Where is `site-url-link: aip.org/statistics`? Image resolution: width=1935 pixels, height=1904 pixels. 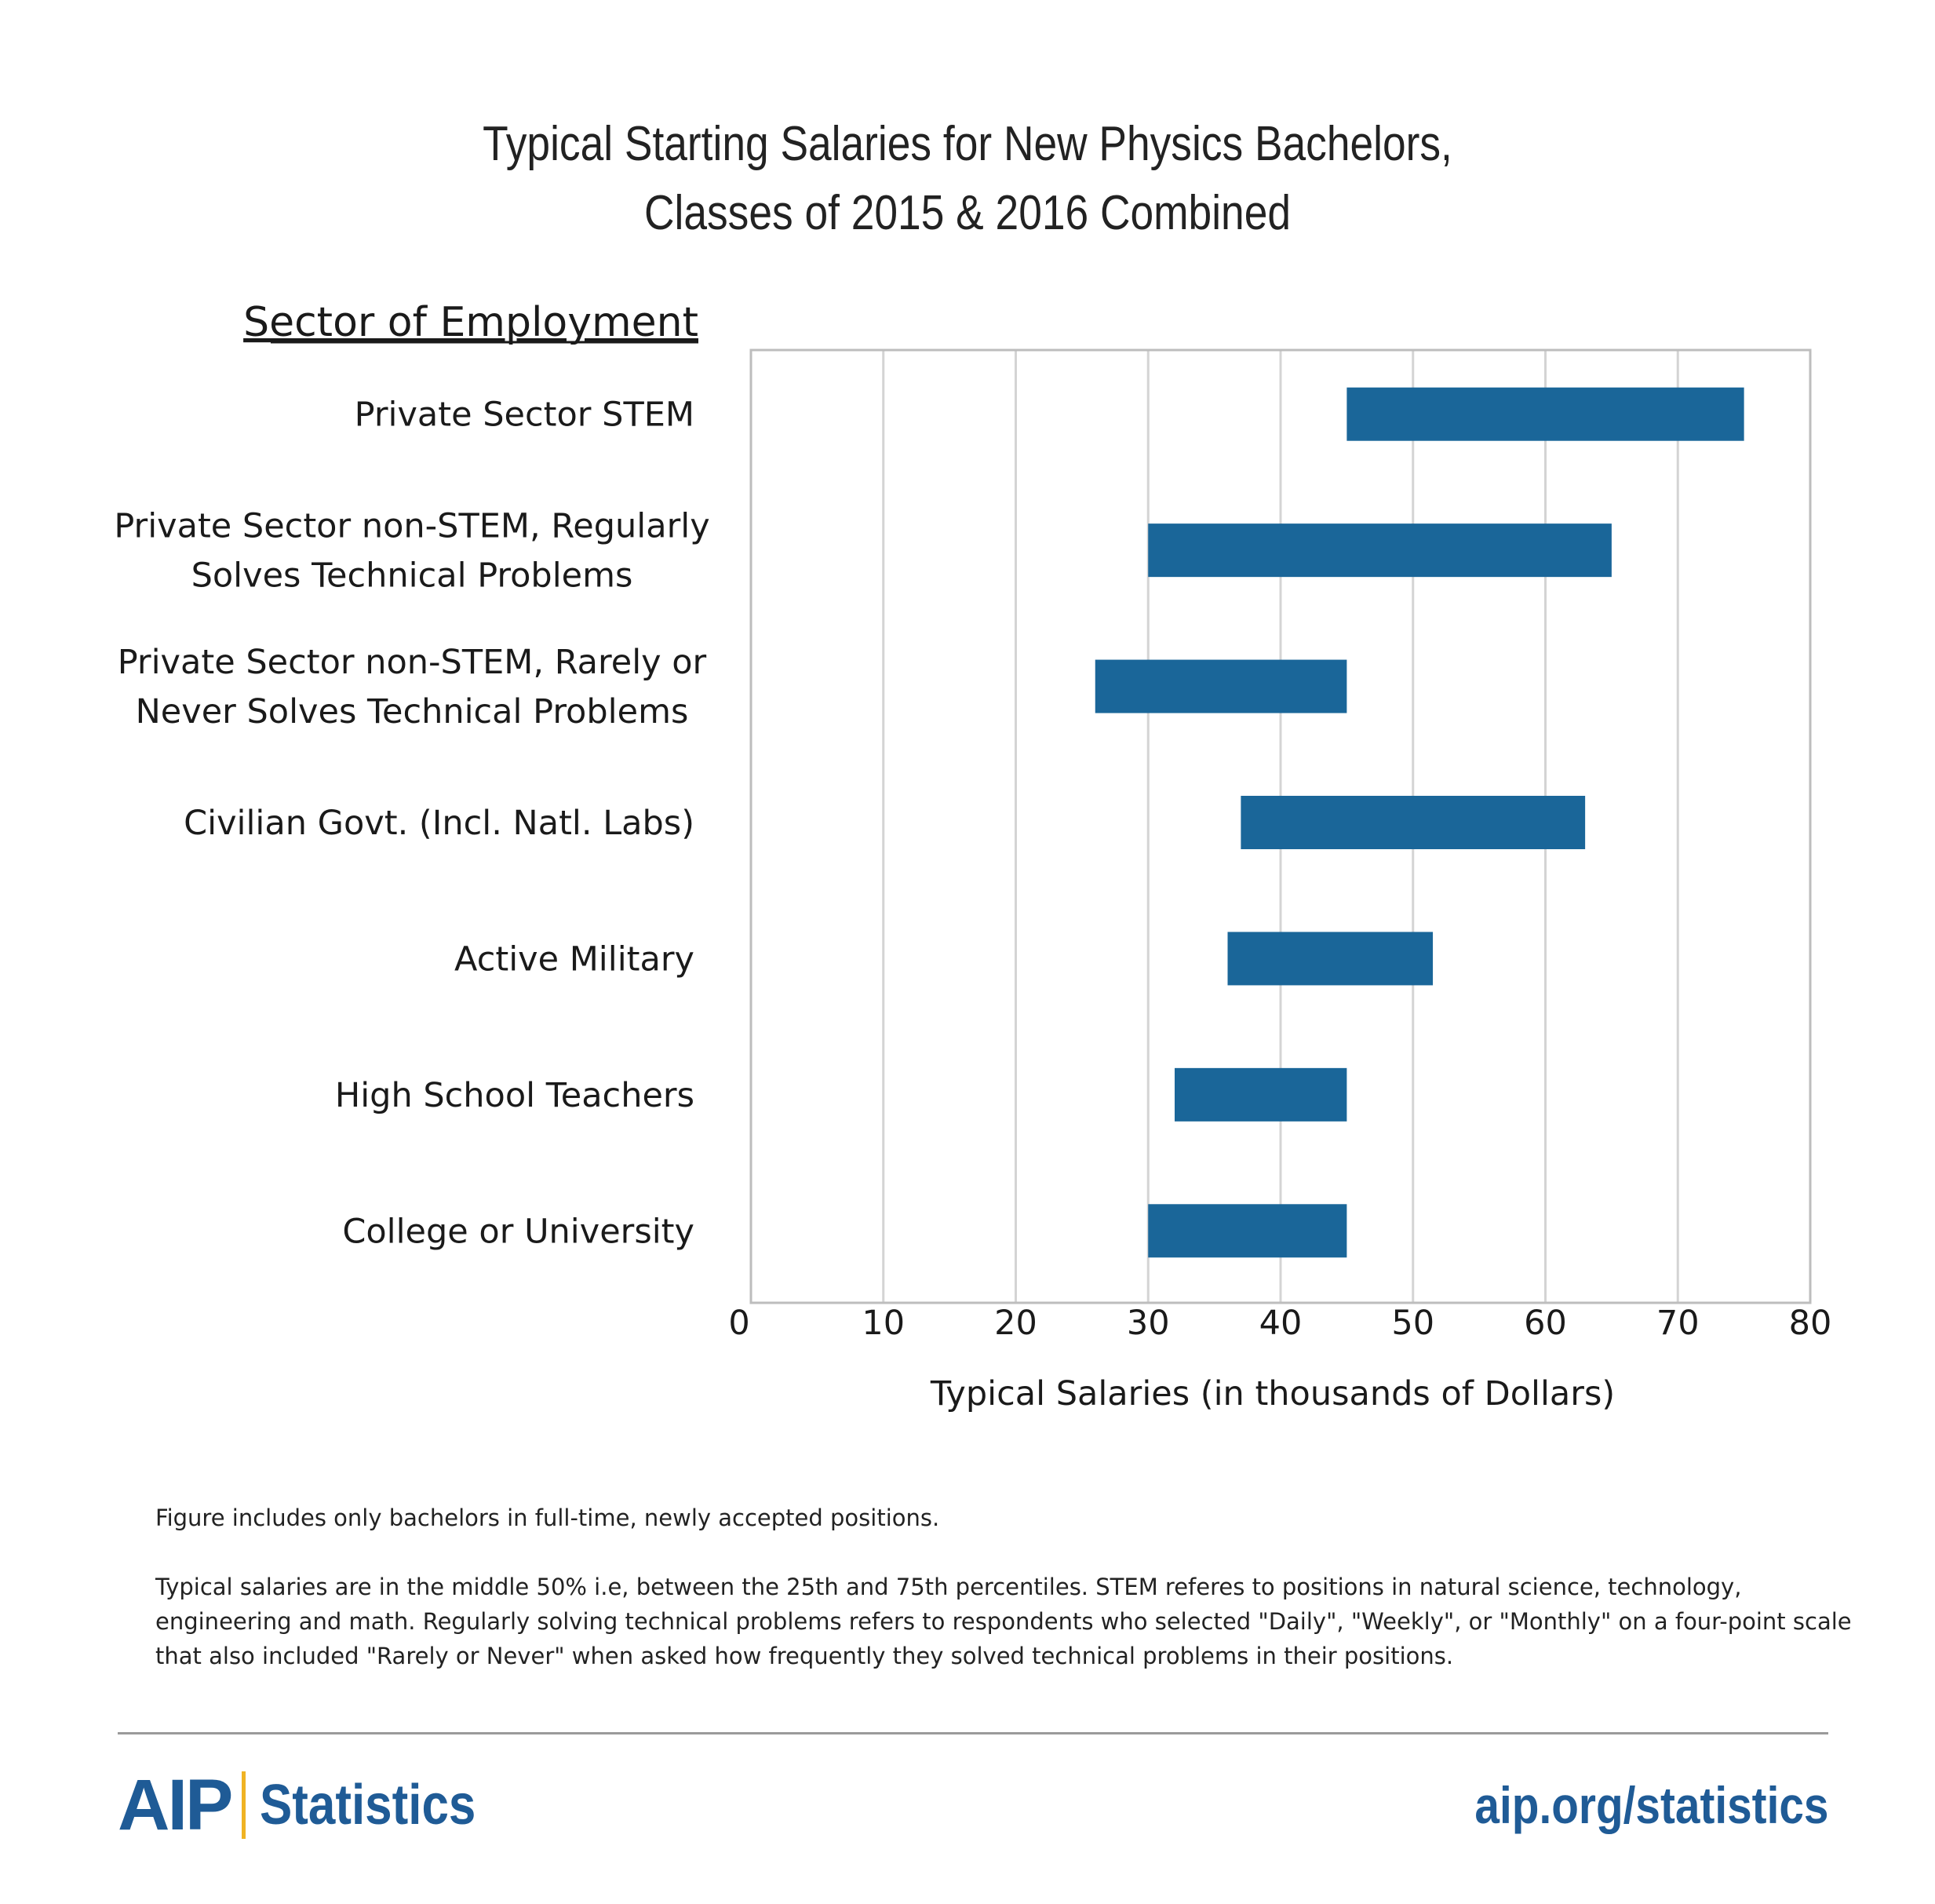
site-url-link: aip.org/statistics is located at coordinates (1651, 1805).